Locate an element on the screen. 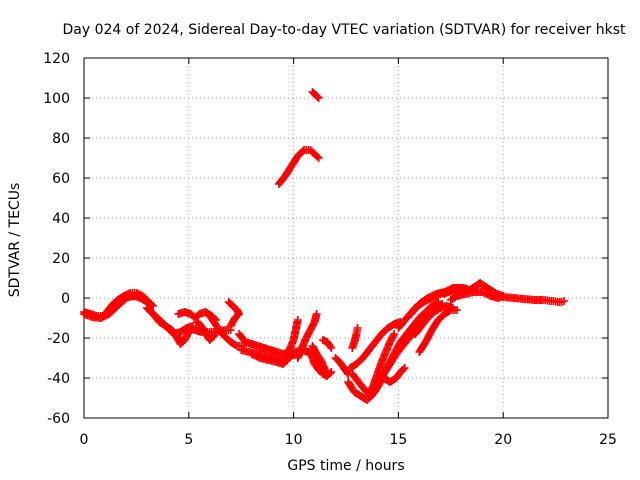 Image resolution: width=640 pixels, height=480 pixels. series-arc-5h-hook is located at coordinates (205, 331).